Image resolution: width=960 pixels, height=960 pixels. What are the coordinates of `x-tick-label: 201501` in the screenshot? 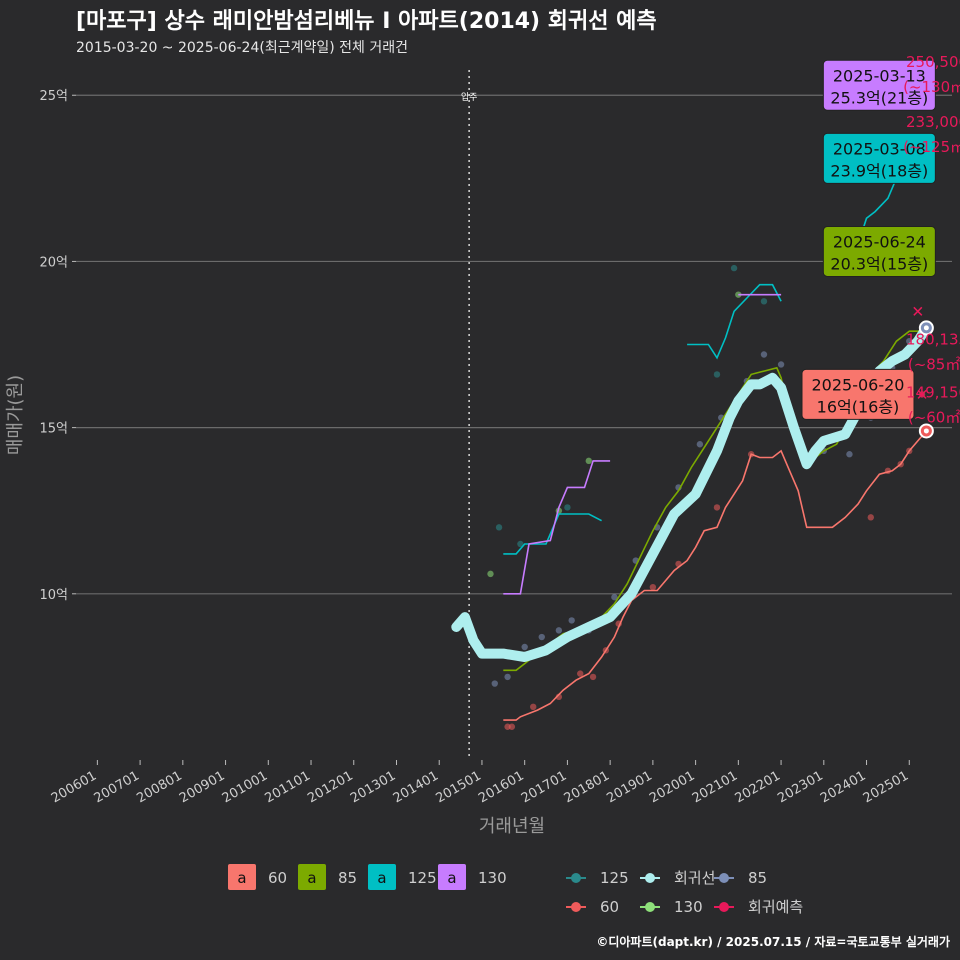 It's located at (458, 787).